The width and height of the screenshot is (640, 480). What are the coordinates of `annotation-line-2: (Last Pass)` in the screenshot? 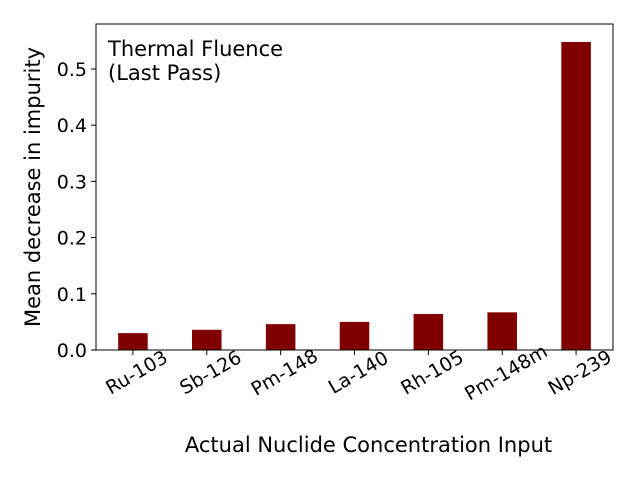 It's located at (164, 73).